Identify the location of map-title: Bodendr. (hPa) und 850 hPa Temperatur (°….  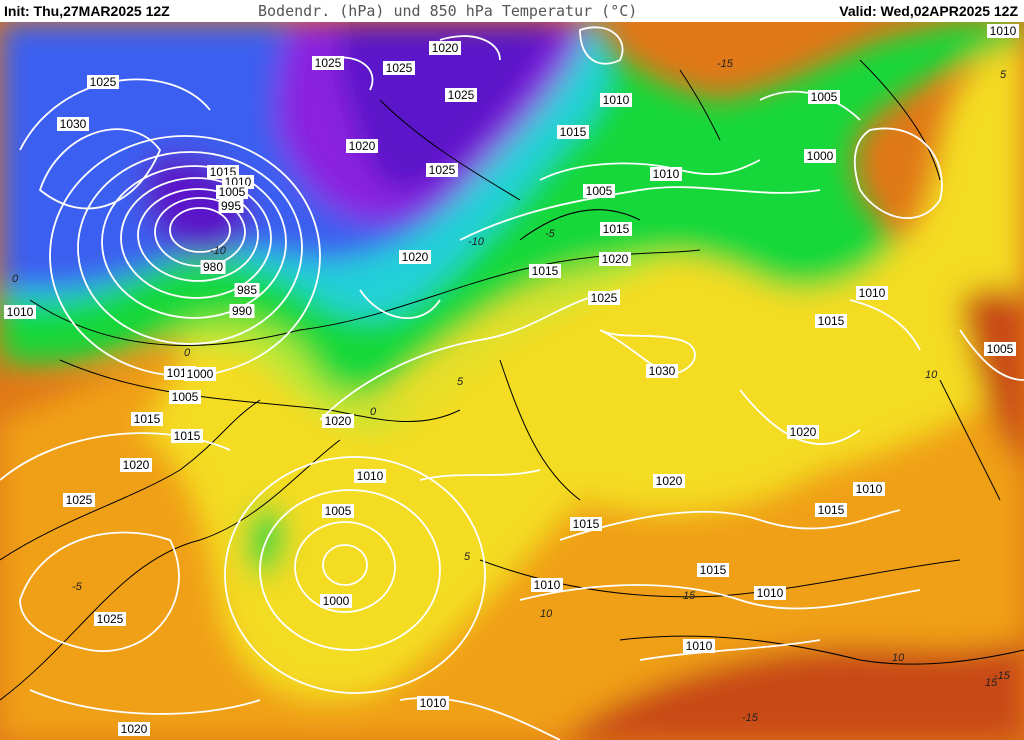
(448, 11).